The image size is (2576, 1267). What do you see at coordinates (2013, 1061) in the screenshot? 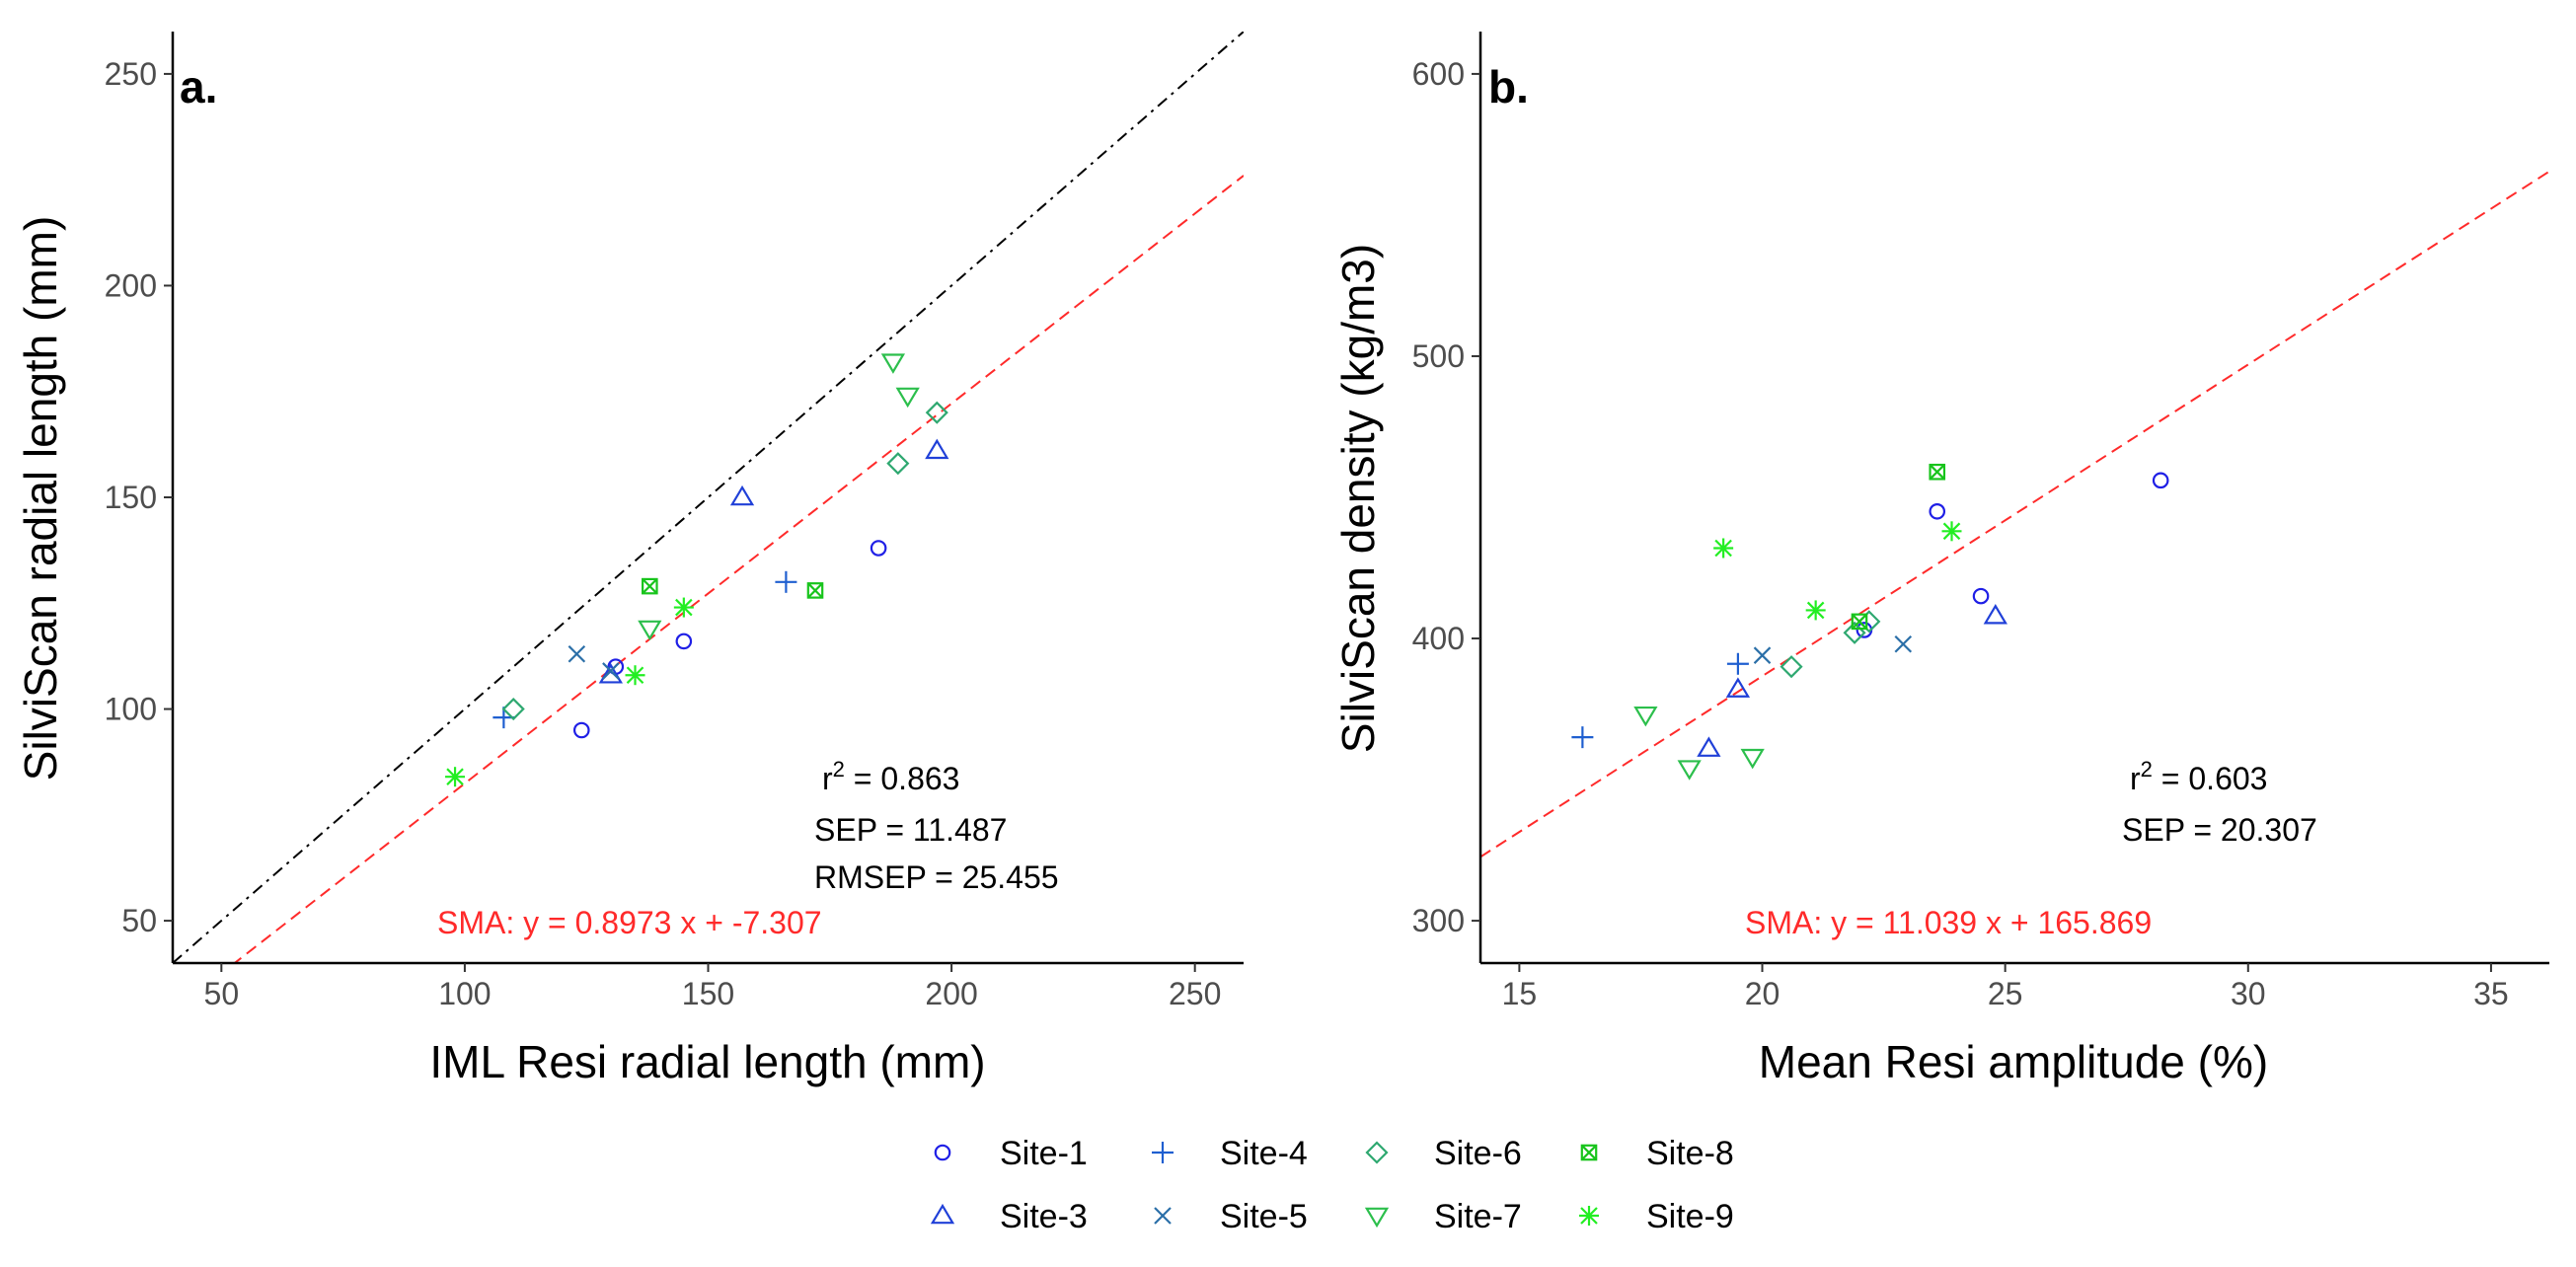
I see `panel-b-x-axis-title: Mean Resi amplitude (%)` at bounding box center [2013, 1061].